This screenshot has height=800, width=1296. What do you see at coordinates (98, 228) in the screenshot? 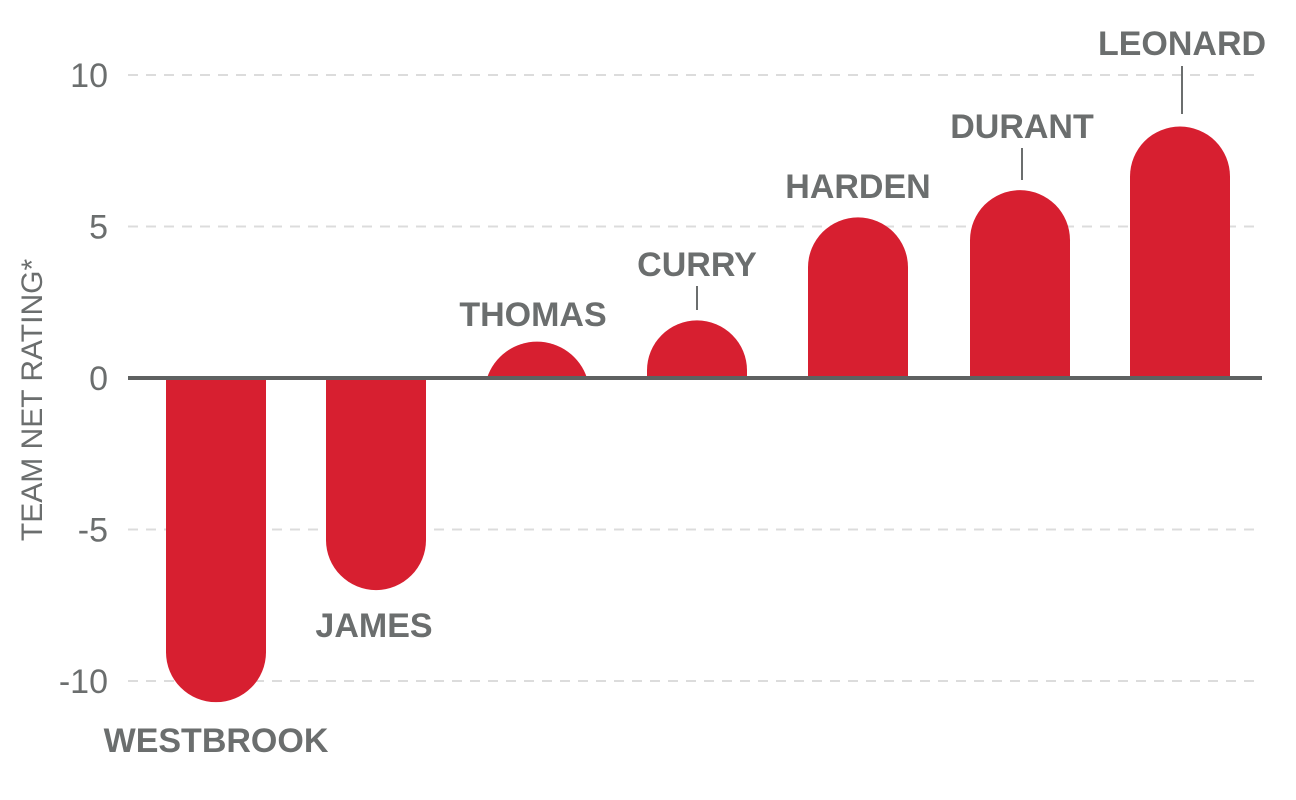
I see `y-tick-label: 5` at bounding box center [98, 228].